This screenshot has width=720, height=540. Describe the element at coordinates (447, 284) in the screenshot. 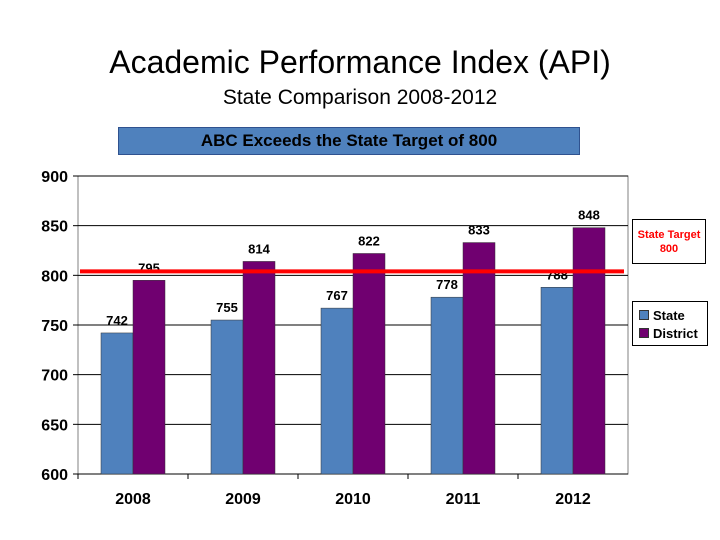

I see `data-label: 778` at that location.